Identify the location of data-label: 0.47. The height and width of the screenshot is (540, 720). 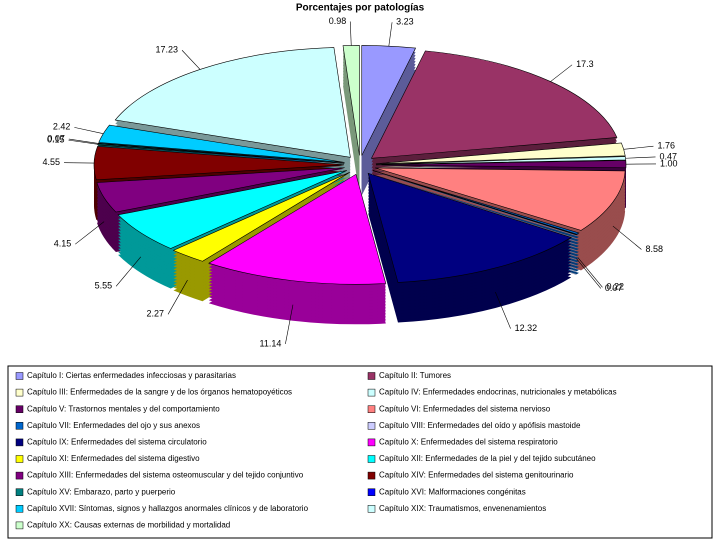
(669, 156).